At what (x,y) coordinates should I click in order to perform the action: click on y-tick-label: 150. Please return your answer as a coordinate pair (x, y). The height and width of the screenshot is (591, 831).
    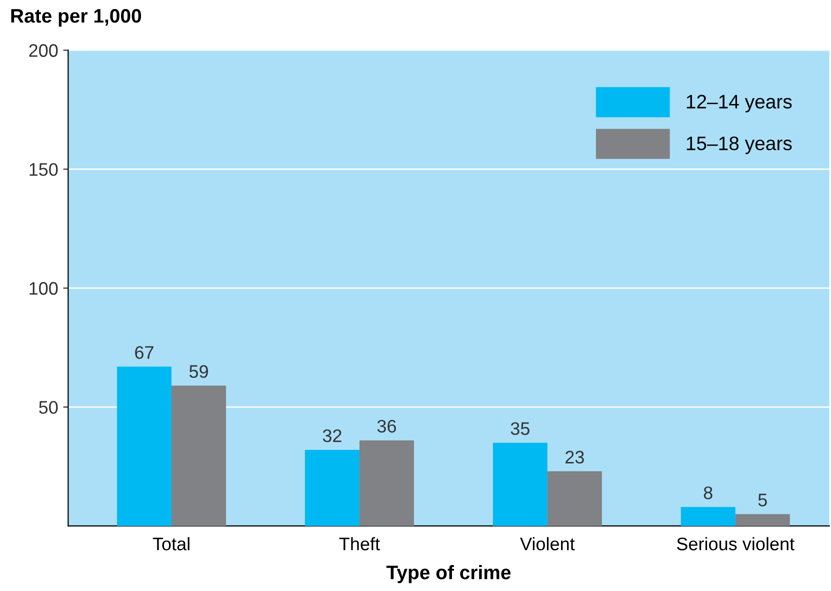
    Looking at the image, I should click on (44, 169).